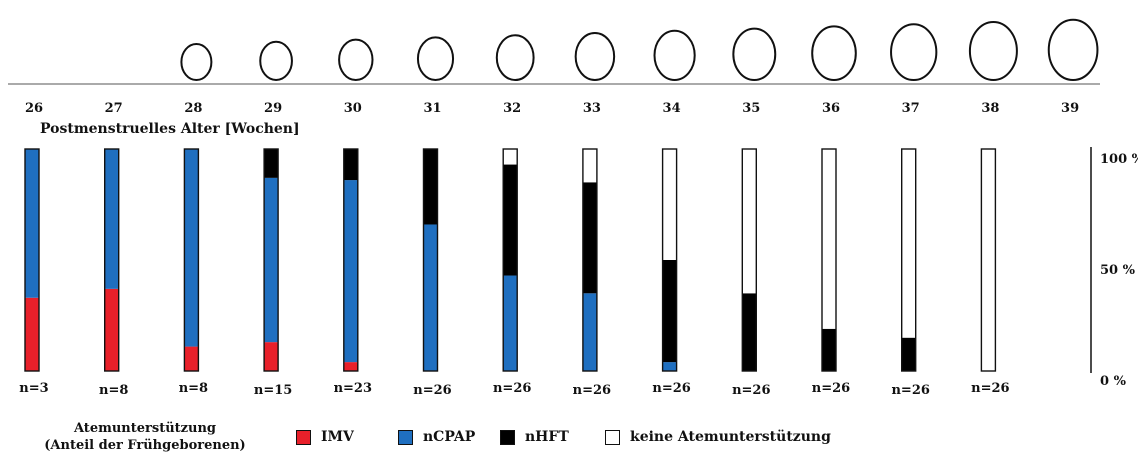 The image size is (1138, 456). I want to click on bar-count-36: n=26, so click(831, 388).